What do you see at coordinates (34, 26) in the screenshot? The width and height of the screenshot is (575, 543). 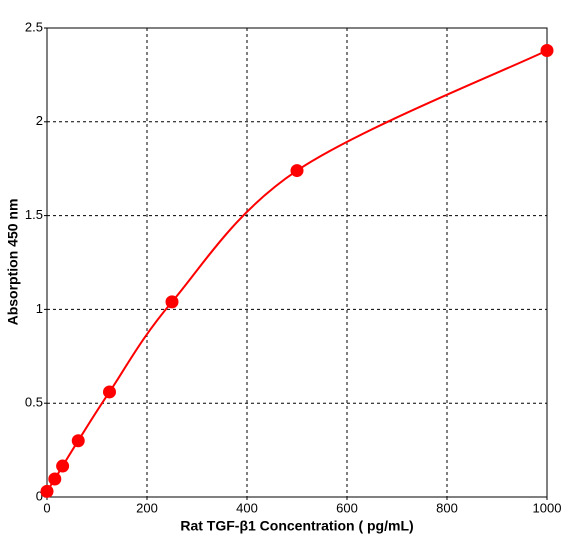 I see `y-tick-label: 2.5` at bounding box center [34, 26].